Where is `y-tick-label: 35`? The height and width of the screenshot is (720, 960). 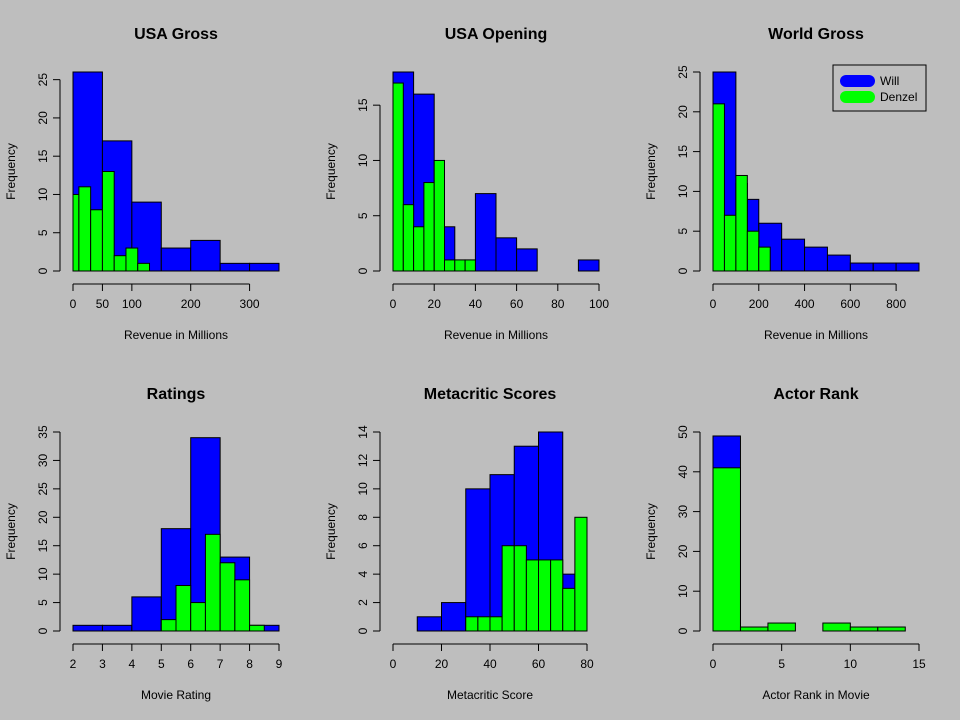 y-tick-label: 35 is located at coordinates (43, 432).